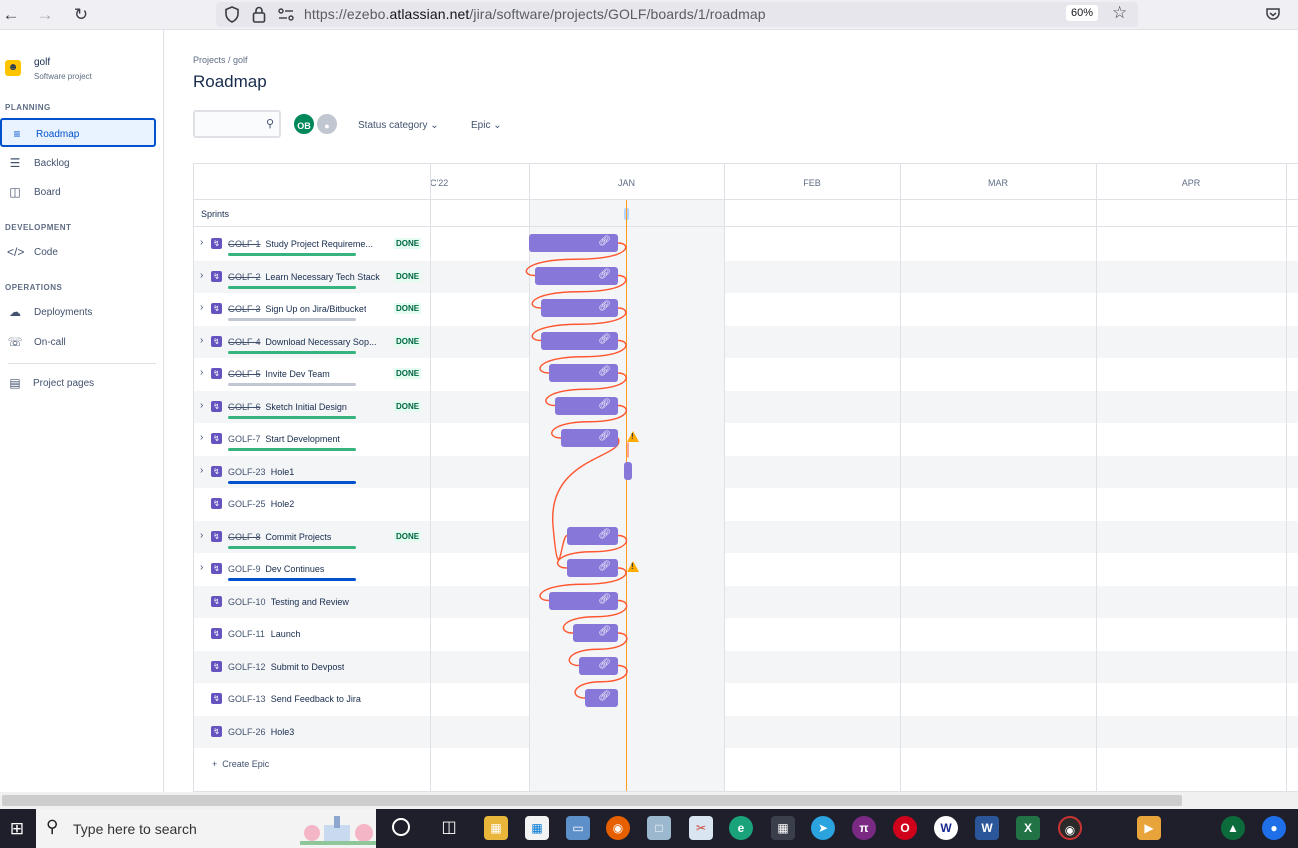  What do you see at coordinates (246, 634) in the screenshot?
I see `epic-key: GOLF-11` at bounding box center [246, 634].